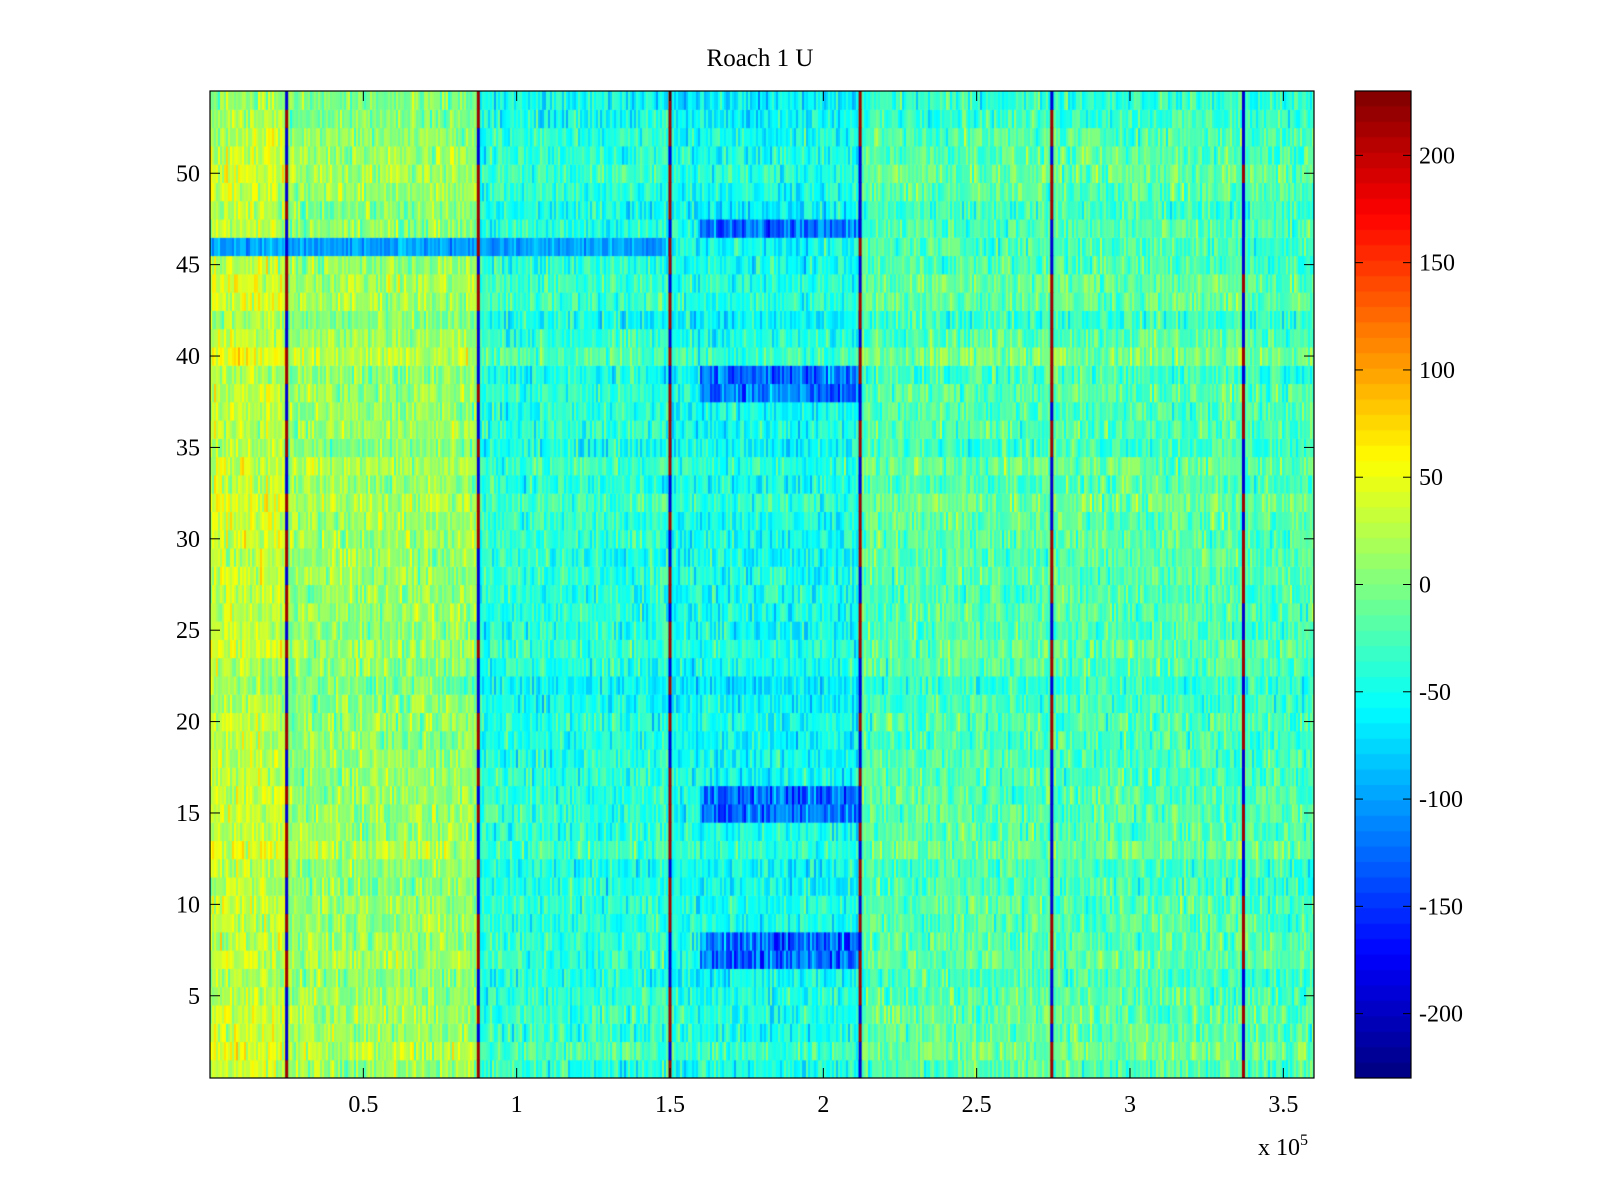 The height and width of the screenshot is (1200, 1600). I want to click on y-tick-label: 5, so click(194, 997).